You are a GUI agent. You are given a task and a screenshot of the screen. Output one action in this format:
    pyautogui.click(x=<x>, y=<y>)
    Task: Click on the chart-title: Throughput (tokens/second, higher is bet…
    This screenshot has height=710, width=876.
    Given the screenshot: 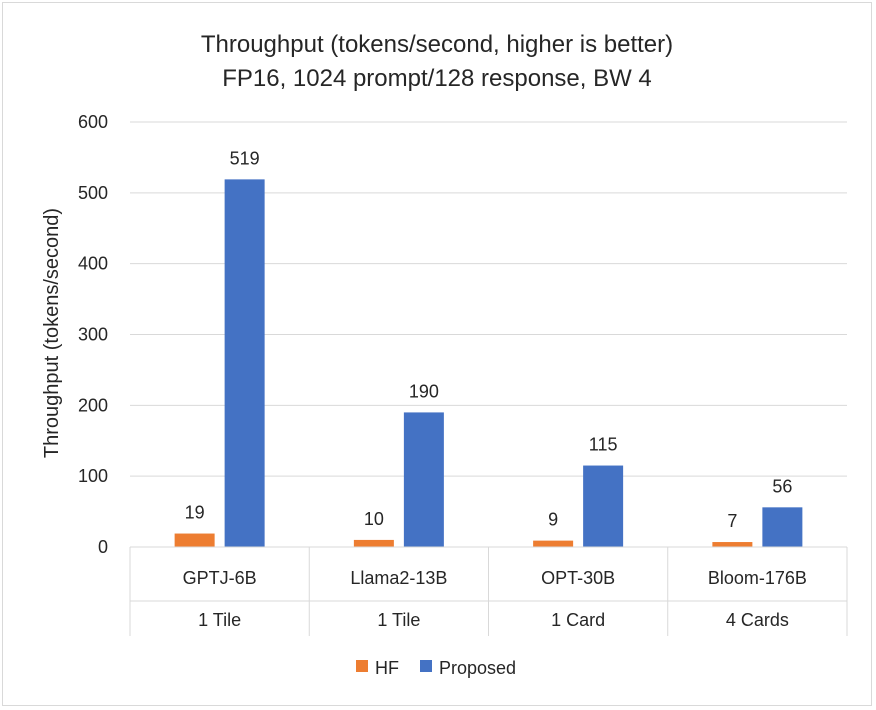 What is the action you would take?
    pyautogui.click(x=437, y=44)
    